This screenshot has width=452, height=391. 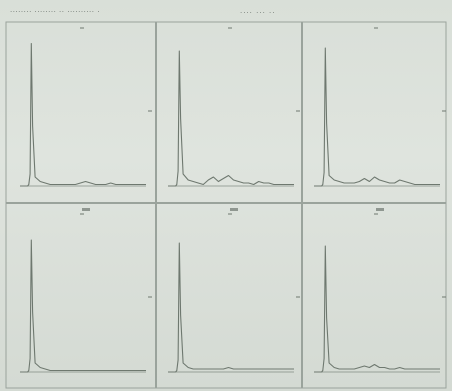 I want to click on header-text-right: .... ... .., so click(x=258, y=11).